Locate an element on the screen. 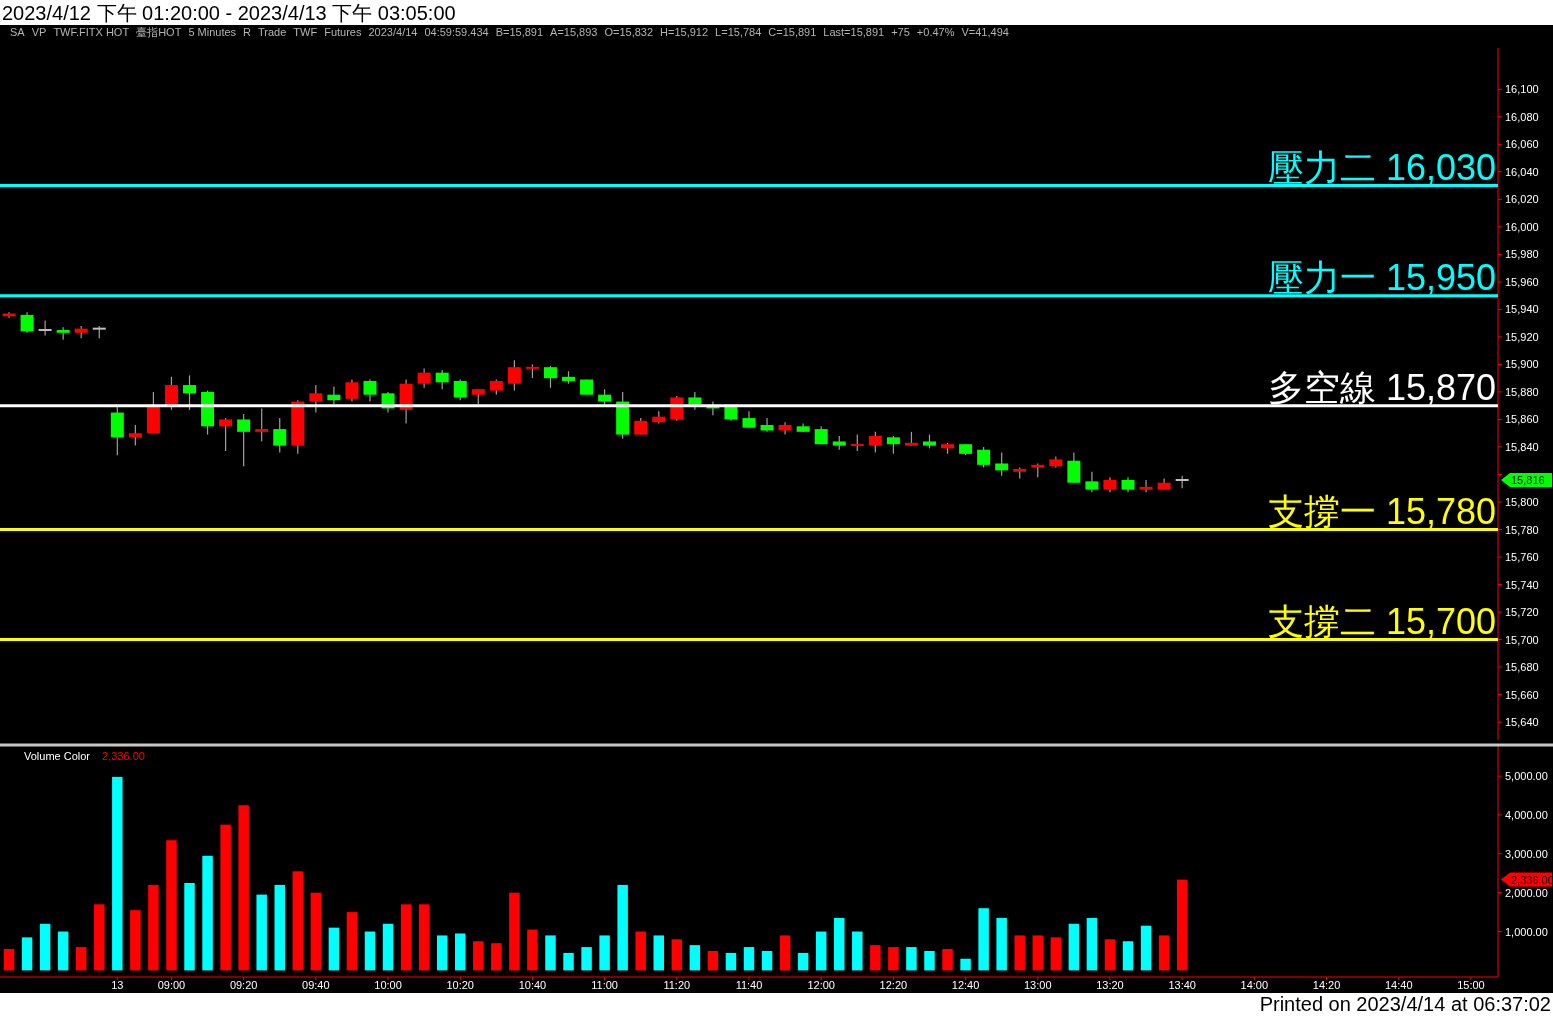 Image resolution: width=1553 pixels, height=1016 pixels. x-tick-label: 11:00 is located at coordinates (604, 985).